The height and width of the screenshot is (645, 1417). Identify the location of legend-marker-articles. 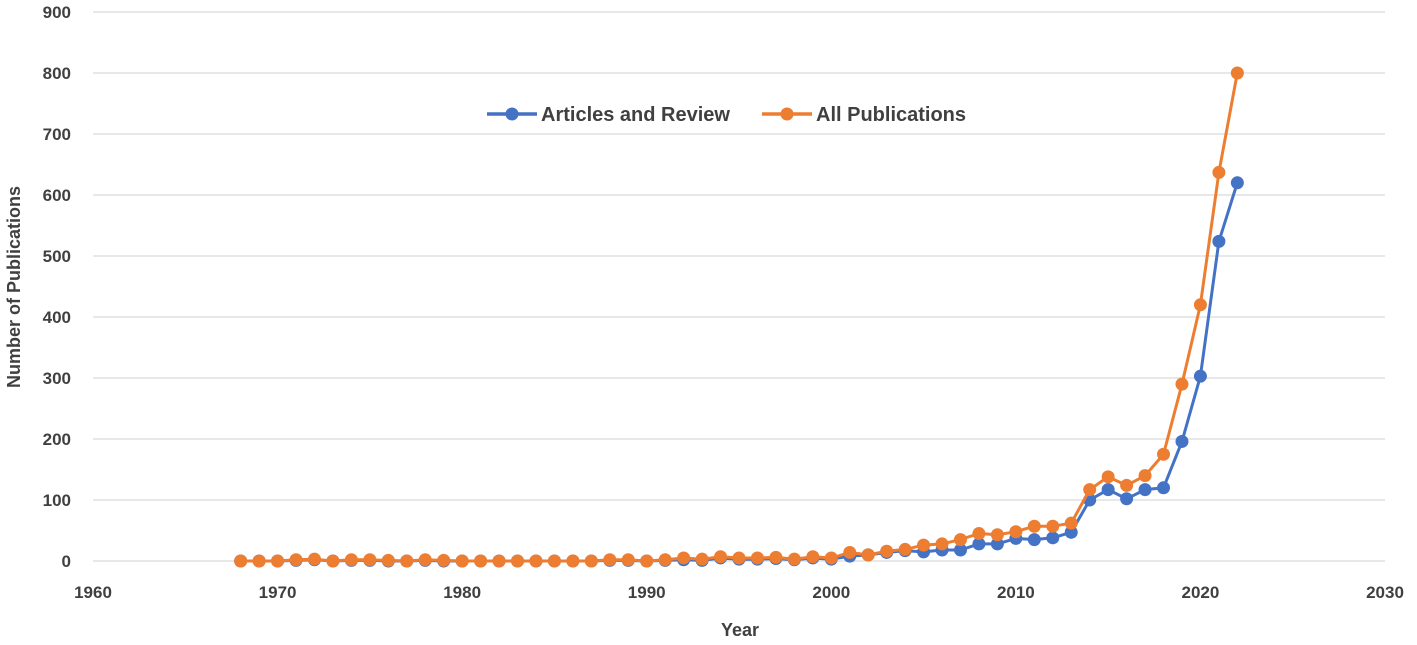
(512, 114).